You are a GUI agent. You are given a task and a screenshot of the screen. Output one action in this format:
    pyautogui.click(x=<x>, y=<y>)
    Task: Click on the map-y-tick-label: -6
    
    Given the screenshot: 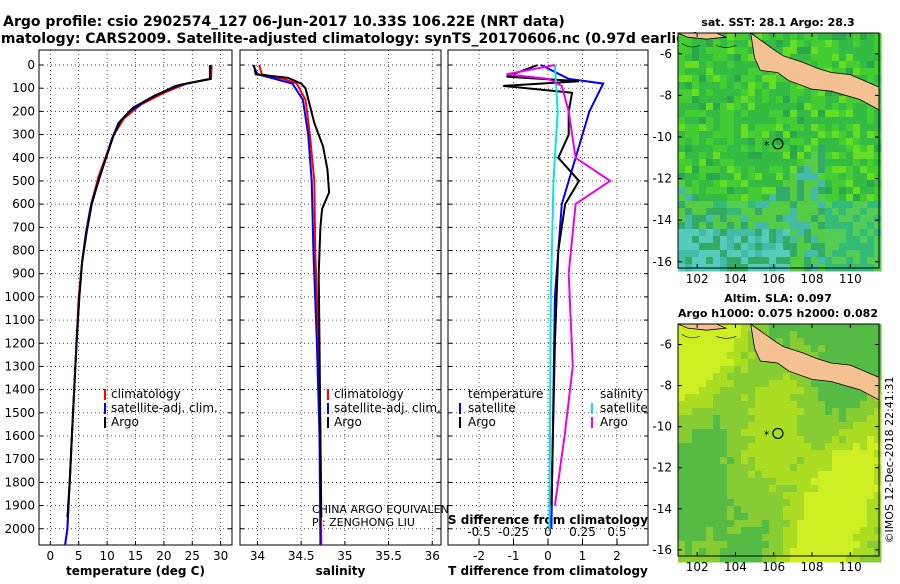 What is the action you would take?
    pyautogui.click(x=666, y=345)
    